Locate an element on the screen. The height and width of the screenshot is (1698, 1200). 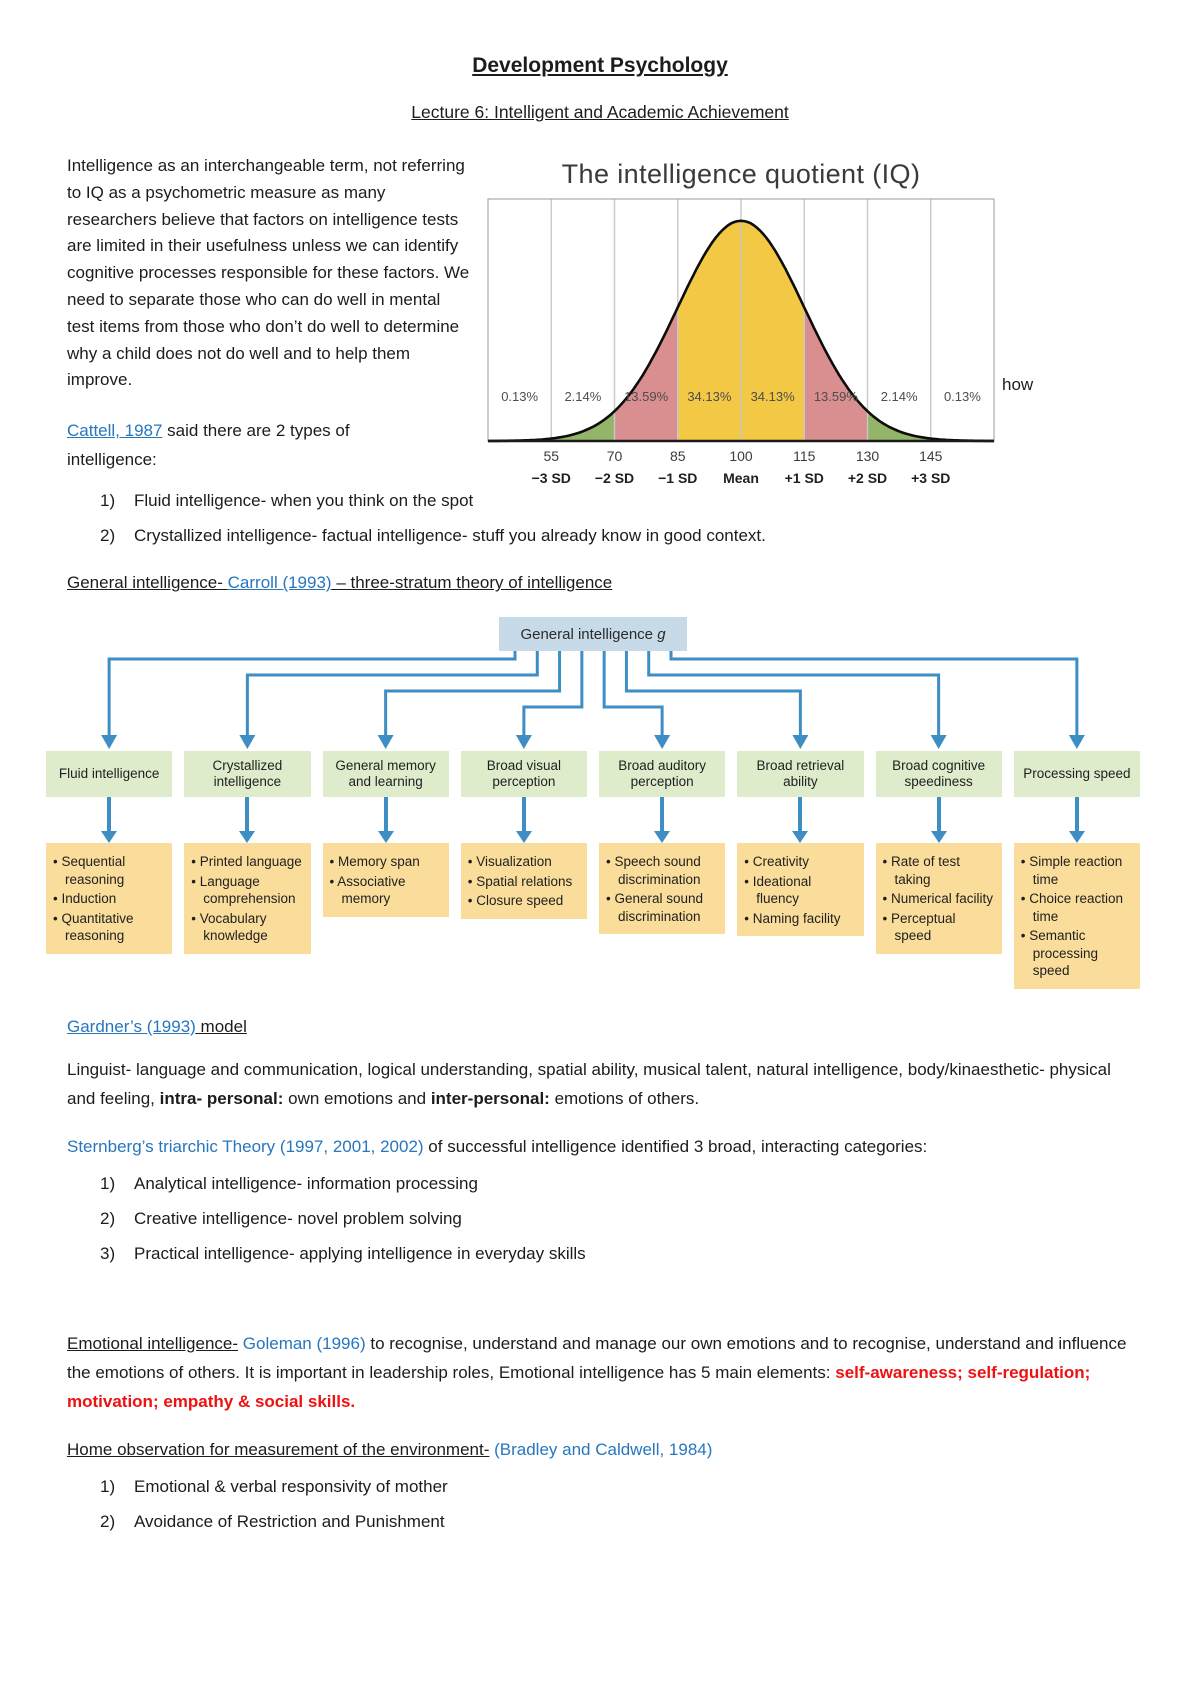
wrap-overflow-word: how is located at coordinates (1018, 384).